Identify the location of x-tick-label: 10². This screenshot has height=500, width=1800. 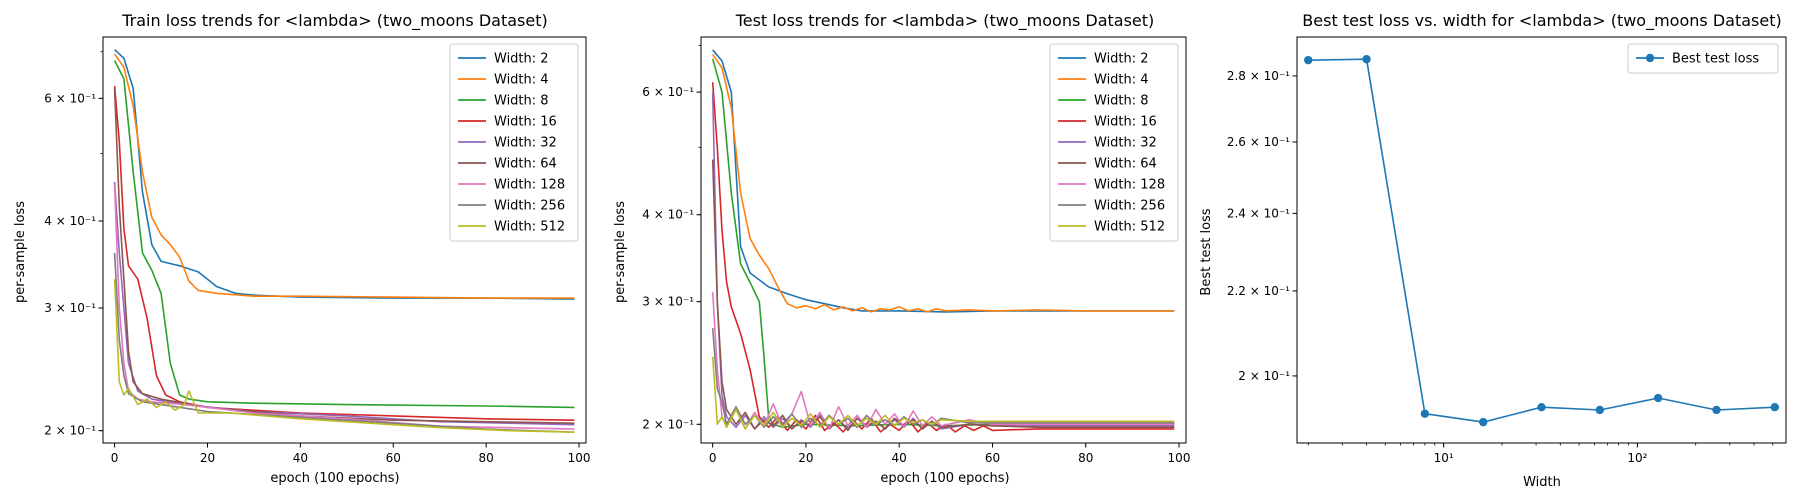
(1637, 458).